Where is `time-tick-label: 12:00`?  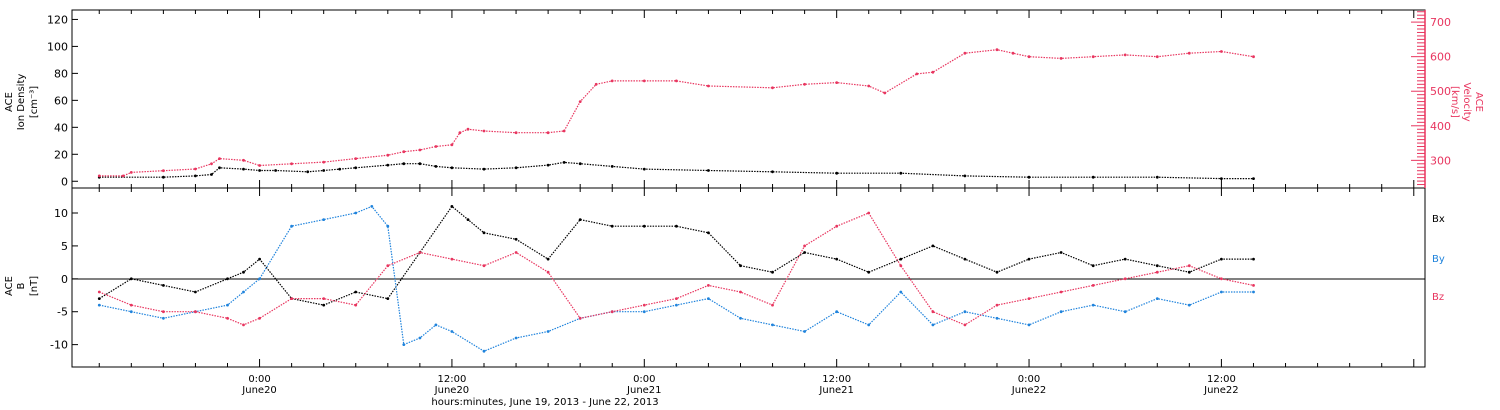
time-tick-label: 12:00 is located at coordinates (836, 379).